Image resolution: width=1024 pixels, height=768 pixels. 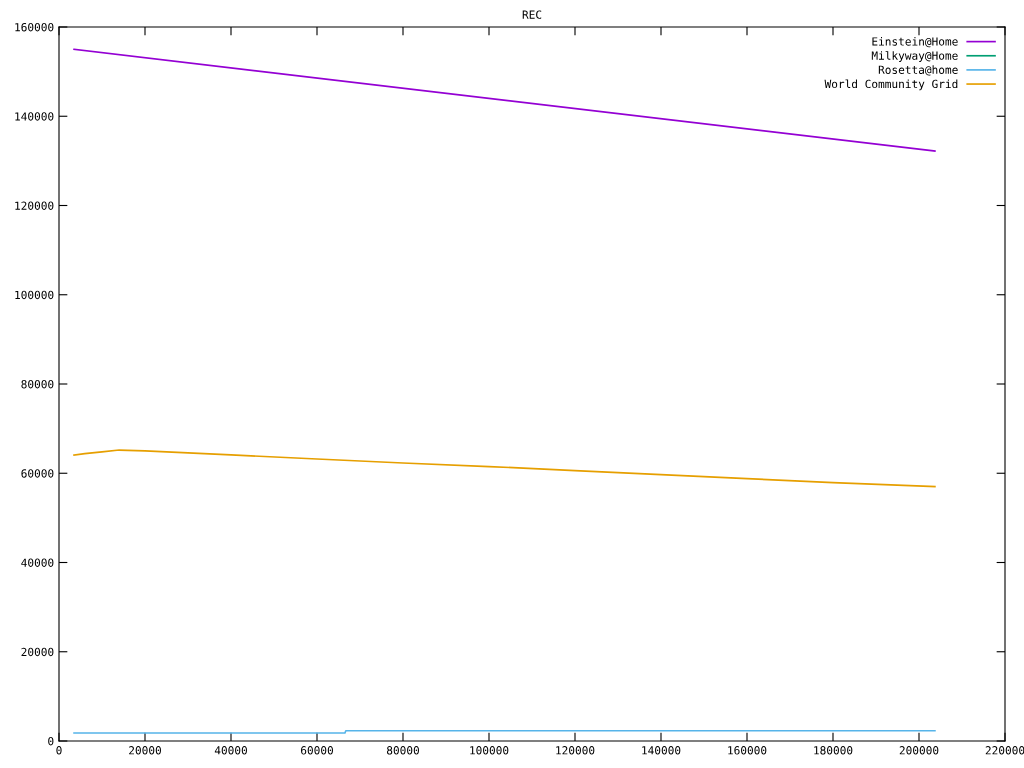 What do you see at coordinates (915, 42) in the screenshot?
I see `legend-label: Einstein@Home` at bounding box center [915, 42].